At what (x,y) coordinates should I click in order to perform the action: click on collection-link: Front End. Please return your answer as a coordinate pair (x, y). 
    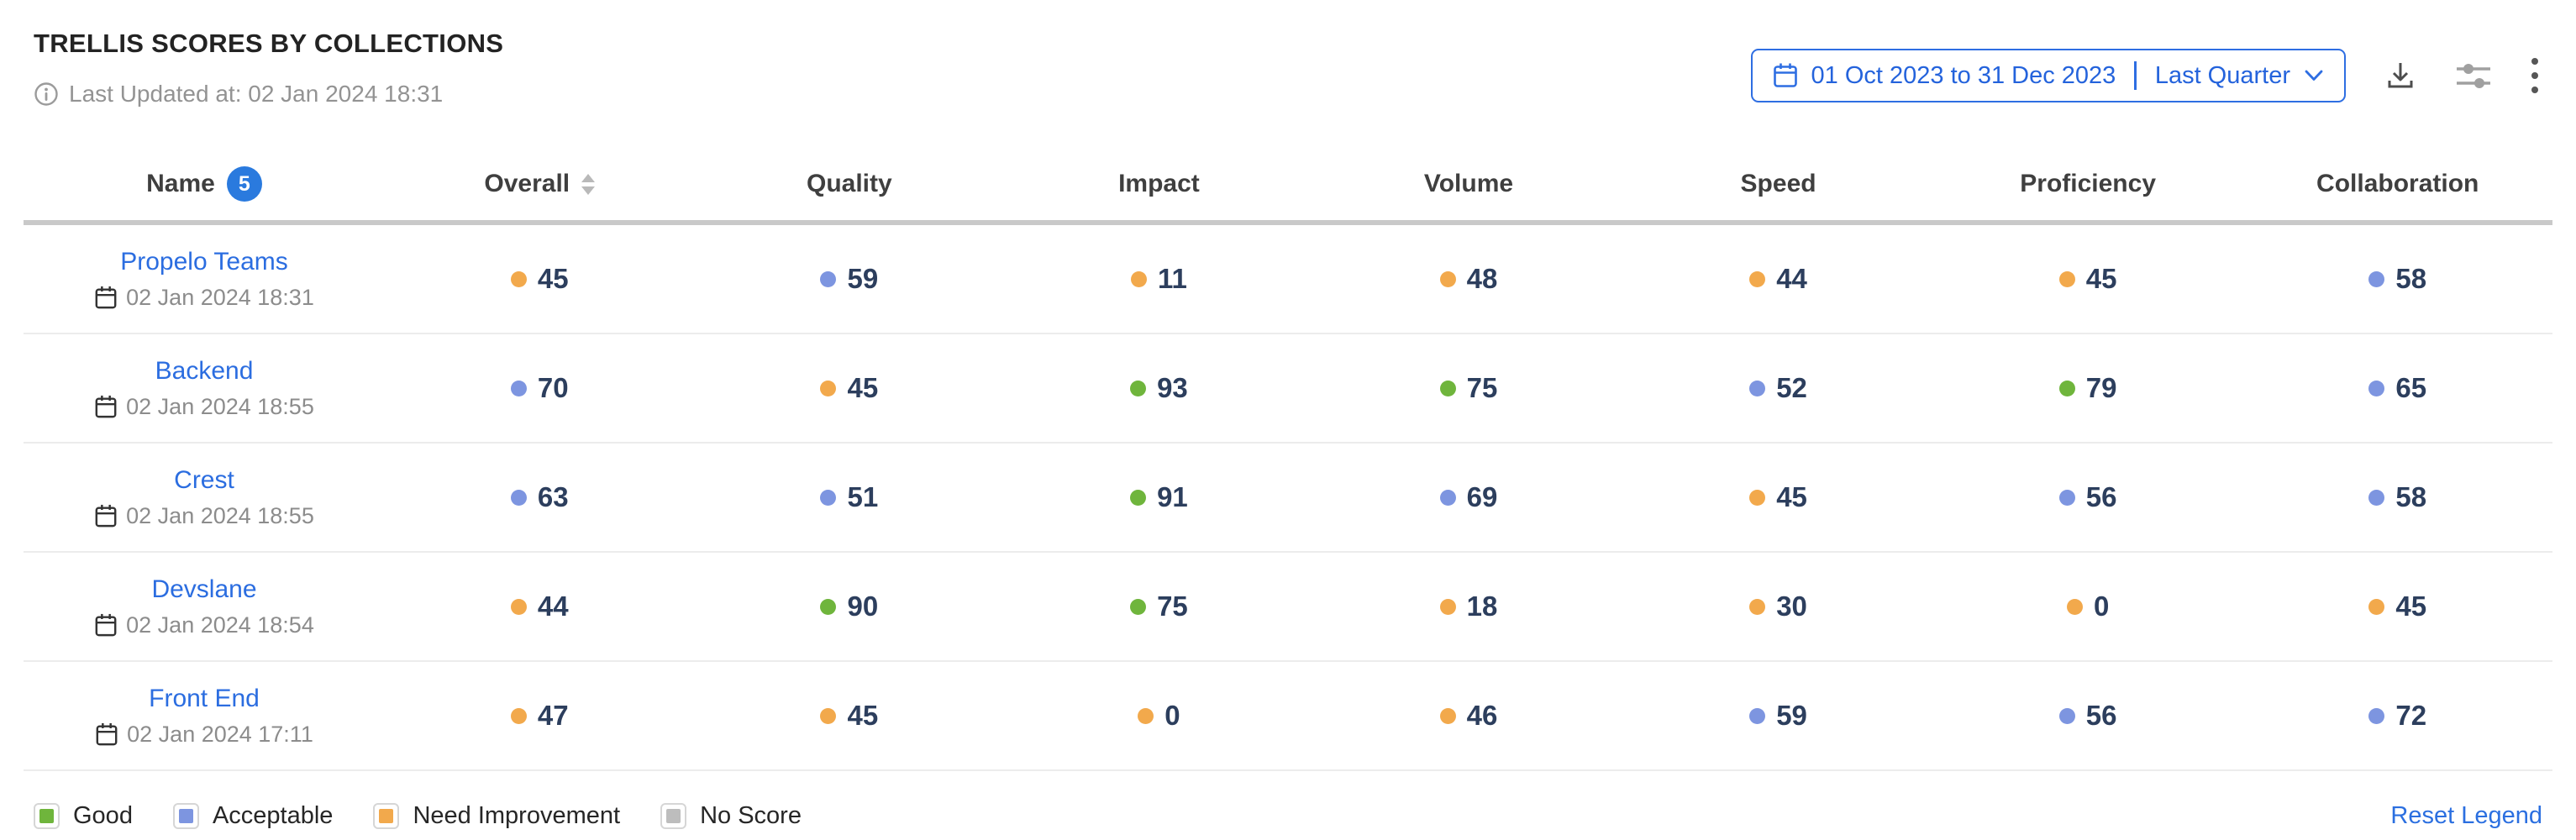
    Looking at the image, I should click on (204, 698).